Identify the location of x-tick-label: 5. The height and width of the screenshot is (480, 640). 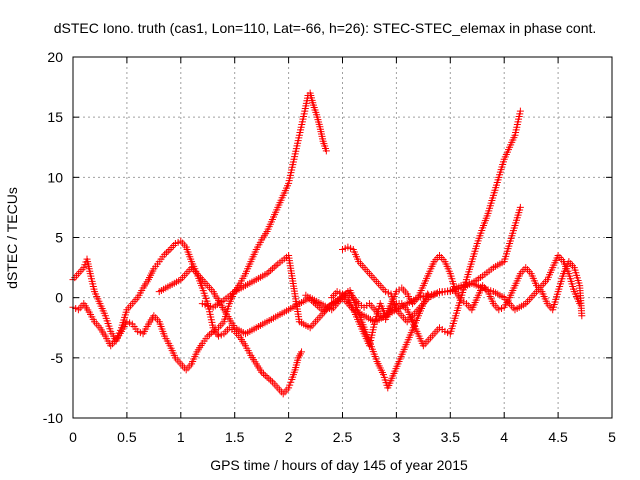
(612, 437).